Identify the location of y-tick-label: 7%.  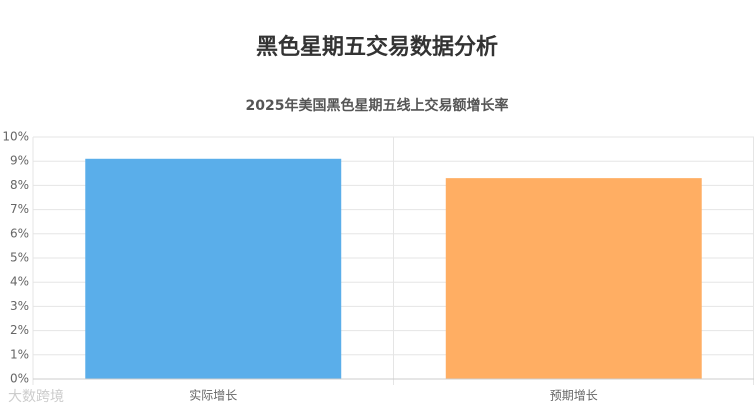
(19, 209).